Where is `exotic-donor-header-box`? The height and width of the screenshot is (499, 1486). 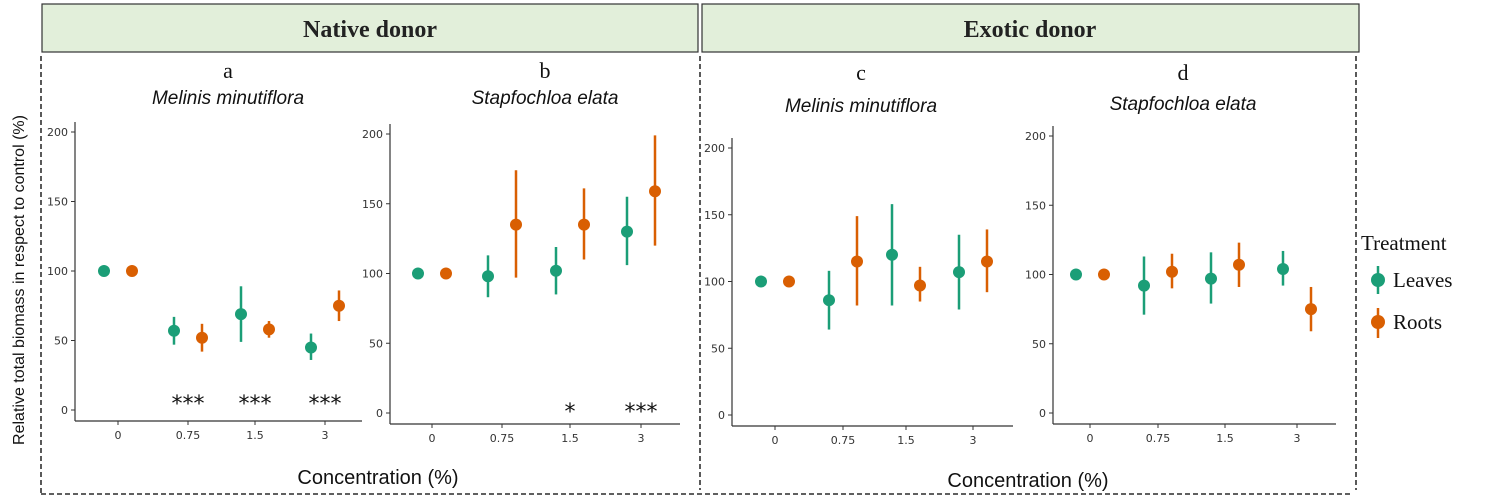
exotic-donor-header-box is located at coordinates (1030, 28).